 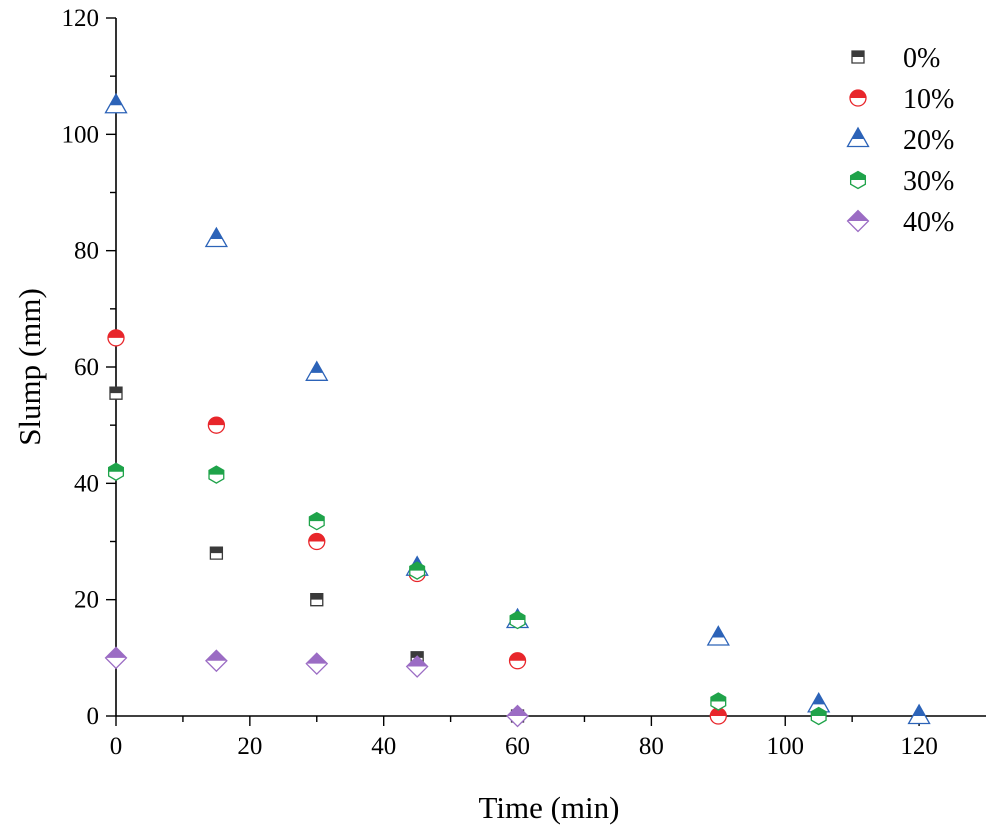 What do you see at coordinates (549, 807) in the screenshot?
I see `x-axis-title: Time (min)` at bounding box center [549, 807].